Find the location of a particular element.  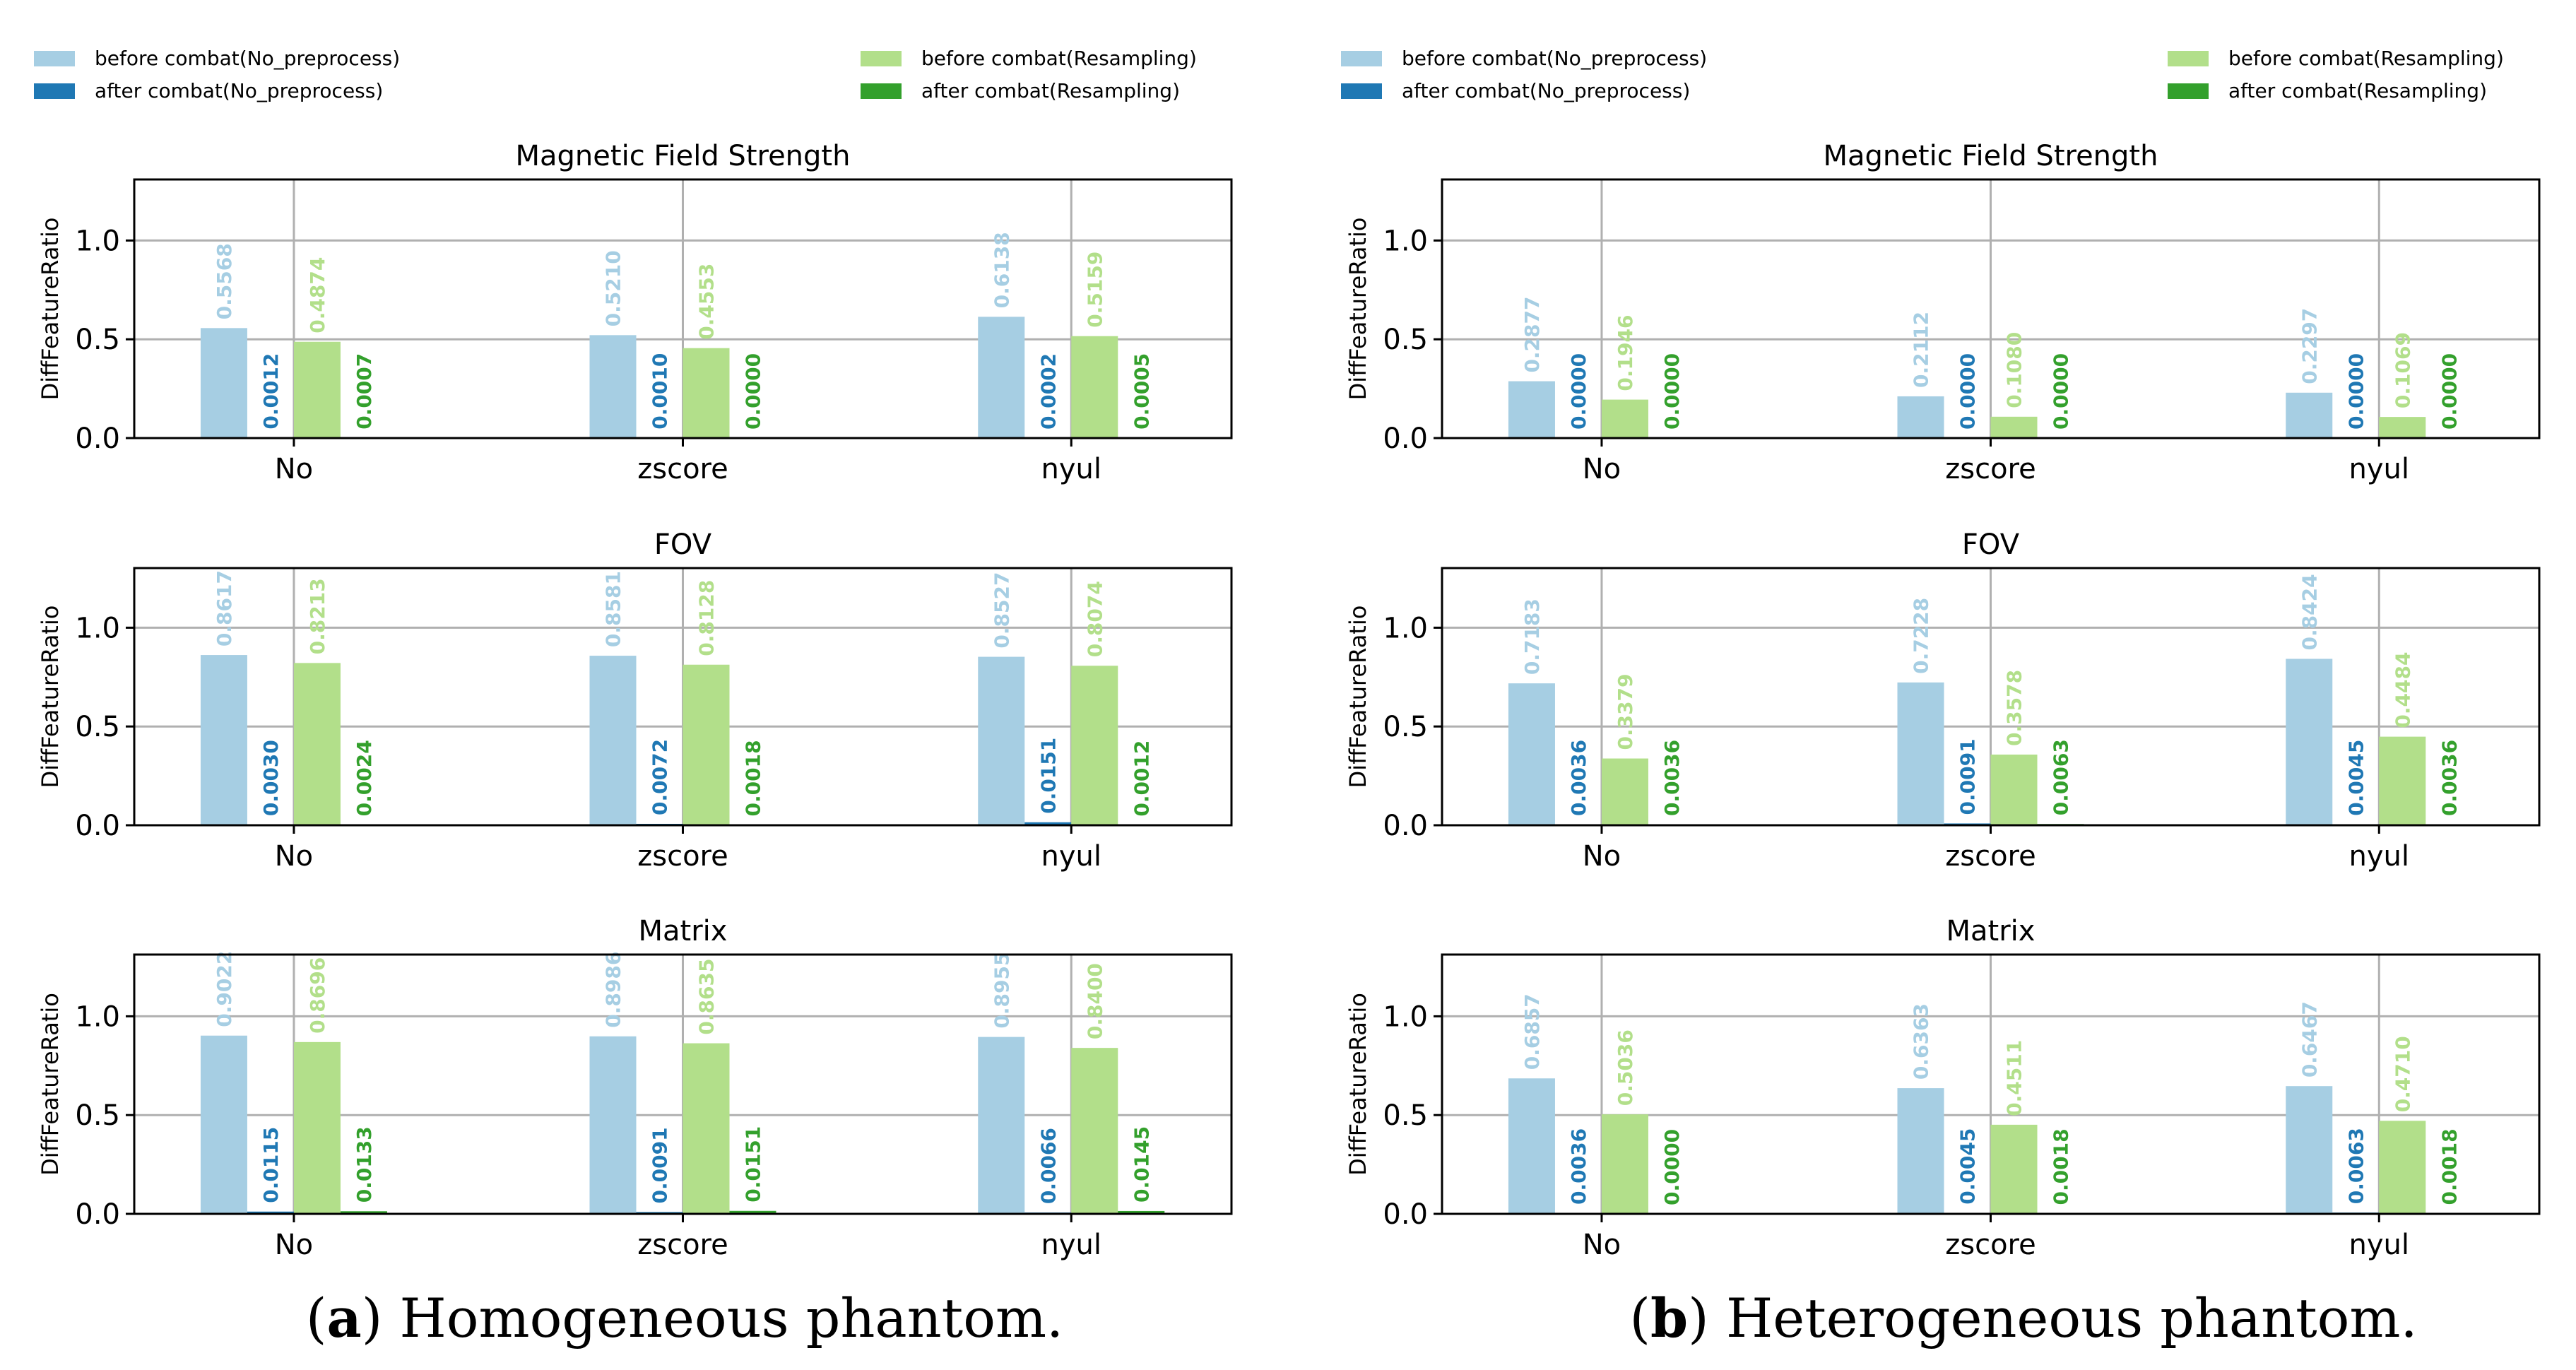

data-label-b-fov-after-no-no: 0.0036 is located at coordinates (1578, 778).